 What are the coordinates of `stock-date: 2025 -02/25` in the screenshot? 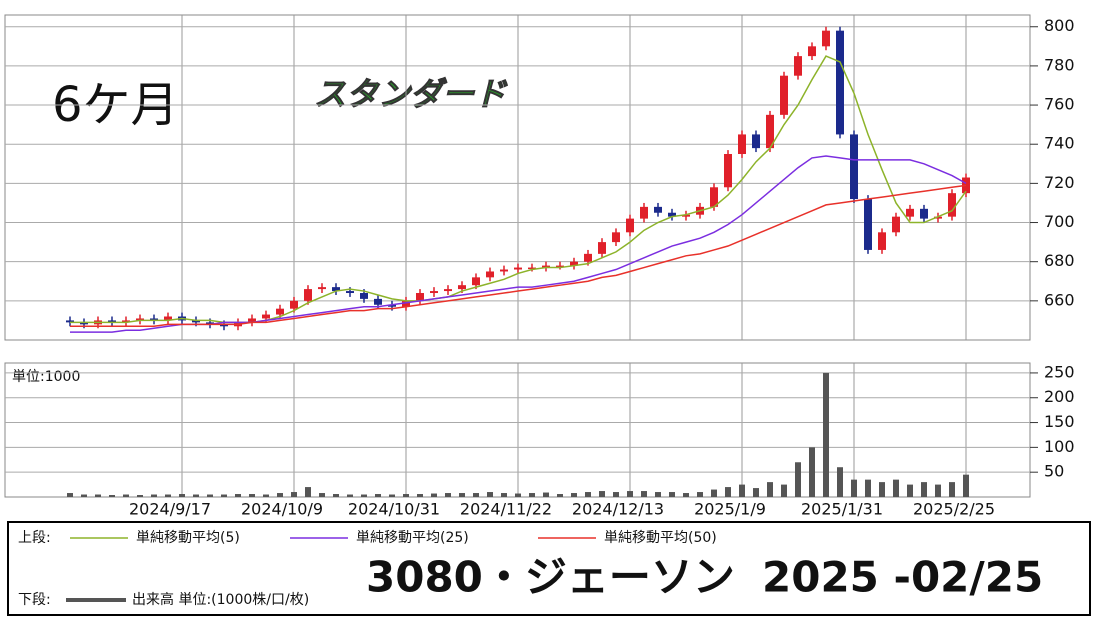 It's located at (902, 577).